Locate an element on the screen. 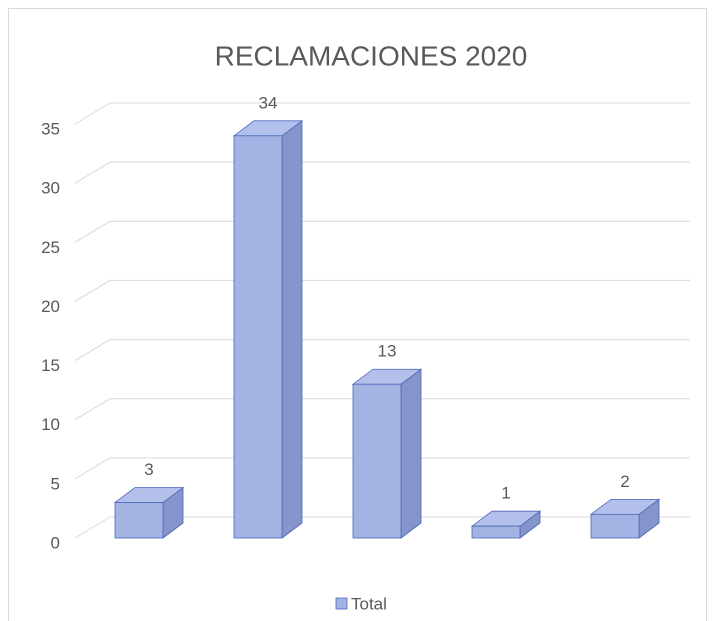 The height and width of the screenshot is (621, 714). y-tick-label: 25 is located at coordinates (50, 247).